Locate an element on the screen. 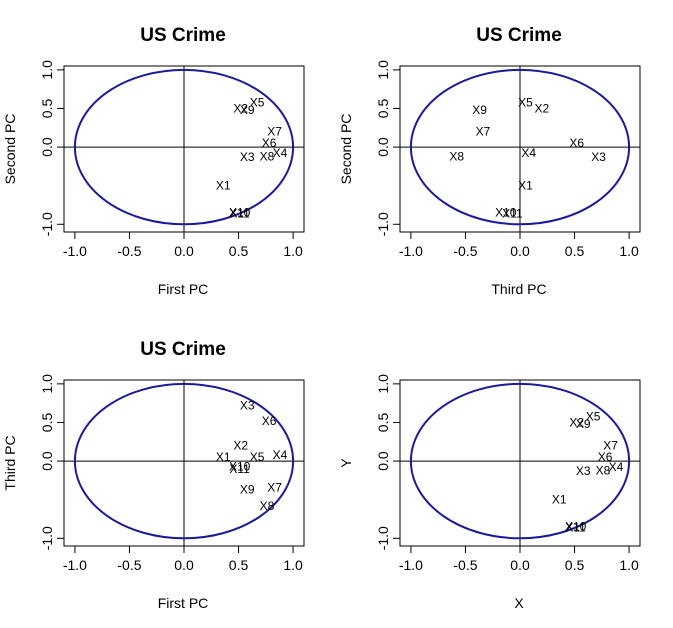 The image size is (673, 628). x-axis-label: Third PC is located at coordinates (518, 289).